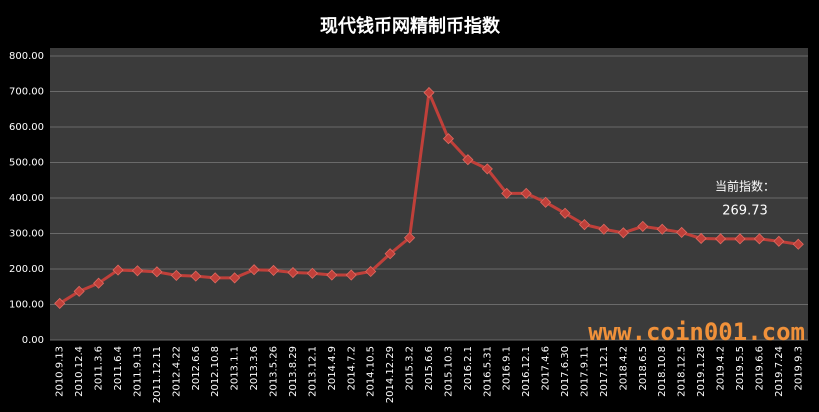 The image size is (819, 412). I want to click on y-tick-label: 100.00, so click(26, 305).